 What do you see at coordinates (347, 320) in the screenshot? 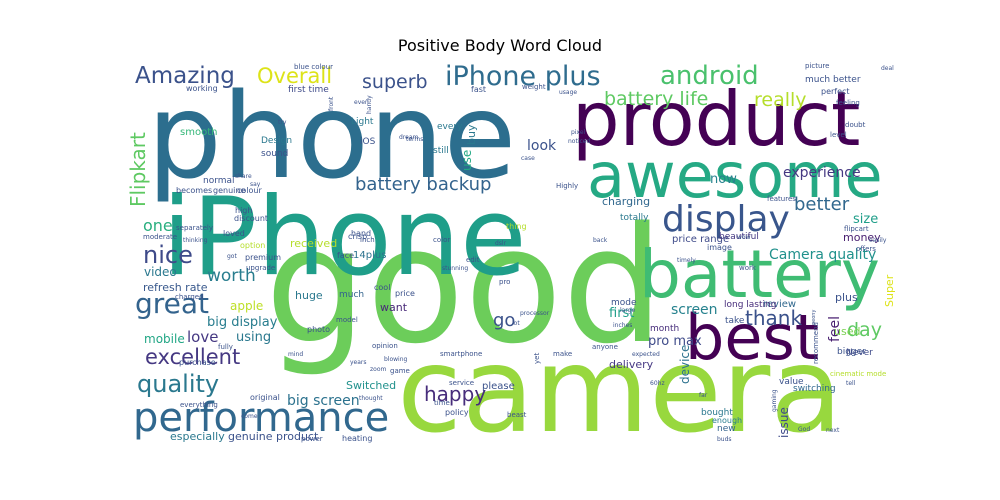
I see `word-model: model` at bounding box center [347, 320].